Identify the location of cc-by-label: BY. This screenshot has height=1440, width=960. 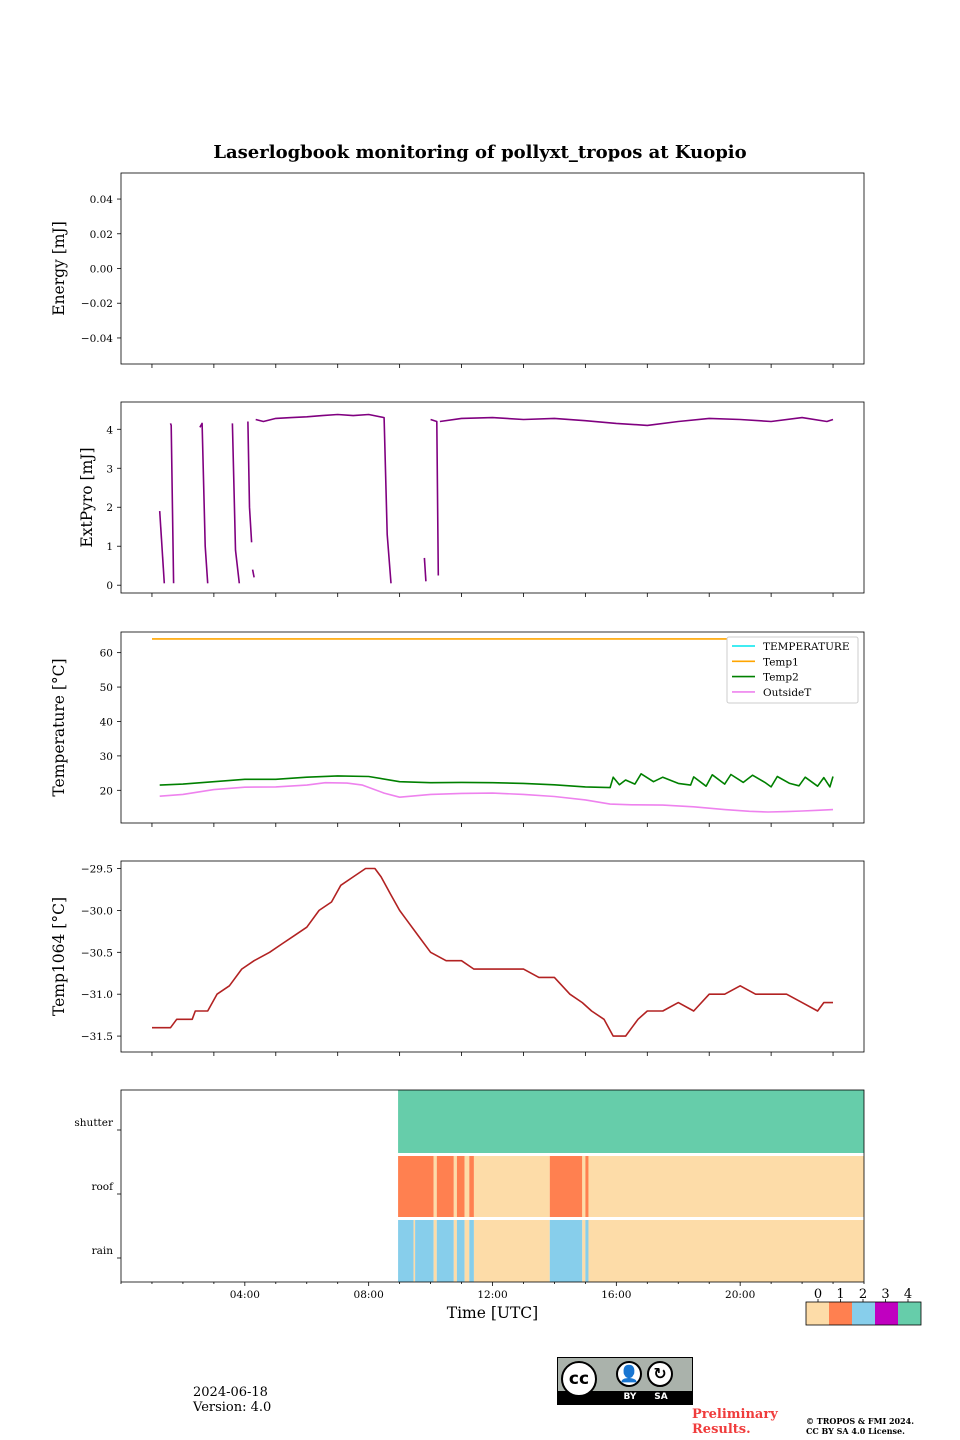
(630, 1397).